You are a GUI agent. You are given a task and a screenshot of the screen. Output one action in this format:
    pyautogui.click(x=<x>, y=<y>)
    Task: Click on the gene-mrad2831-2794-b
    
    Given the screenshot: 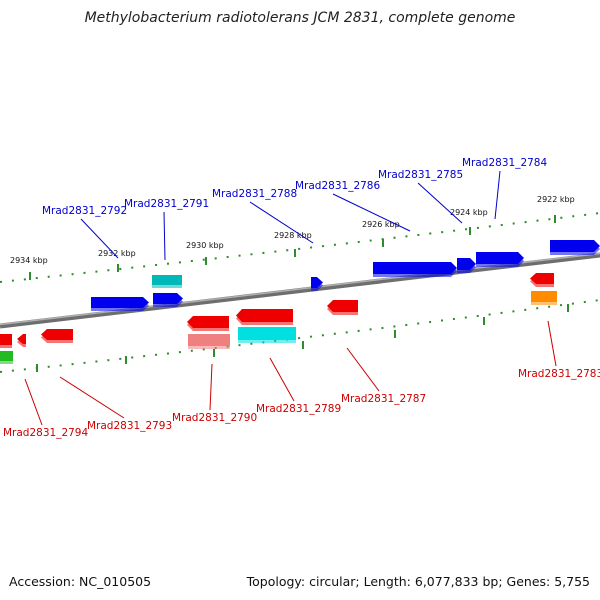 What is the action you would take?
    pyautogui.click(x=21, y=340)
    